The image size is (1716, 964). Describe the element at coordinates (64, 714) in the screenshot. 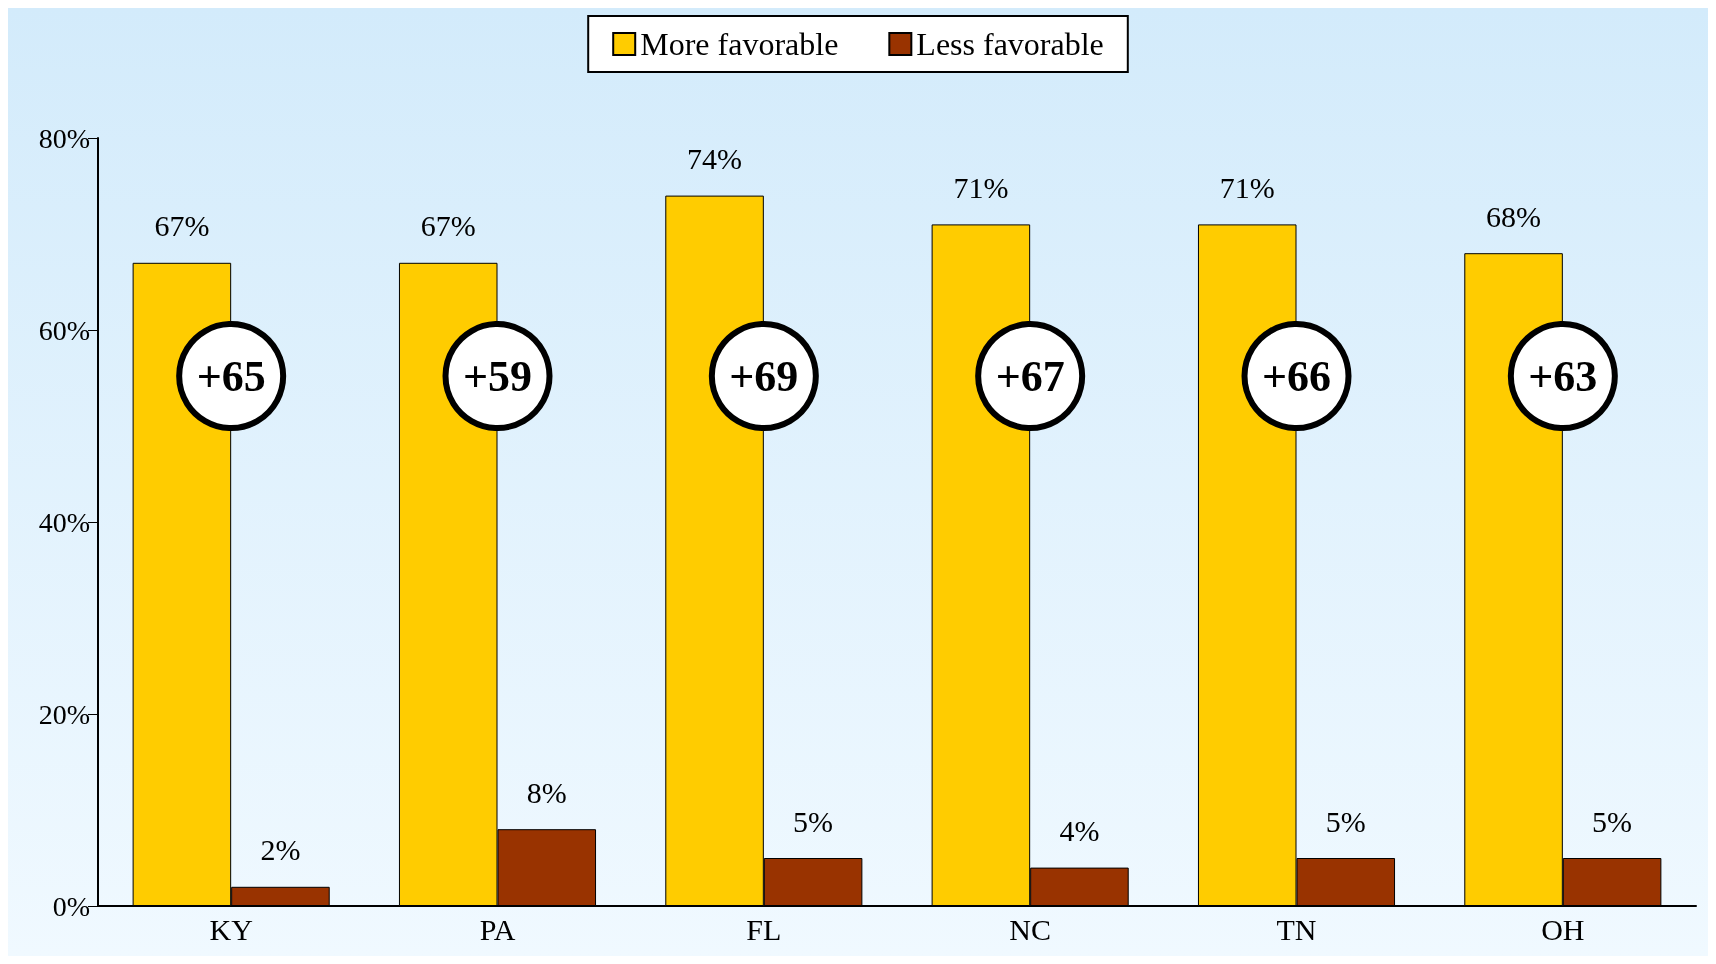

I see `y-tick-label: 20%` at that location.